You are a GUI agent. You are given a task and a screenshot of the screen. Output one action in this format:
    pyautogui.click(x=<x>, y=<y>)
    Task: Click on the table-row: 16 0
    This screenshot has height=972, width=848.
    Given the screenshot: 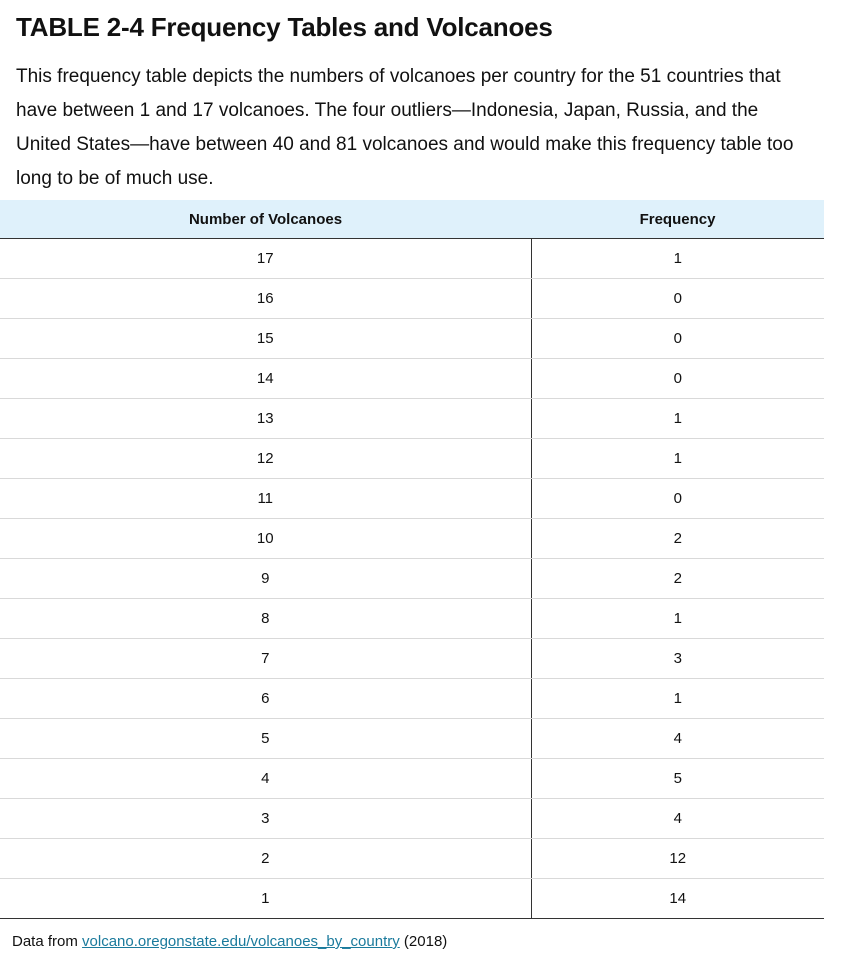 What is the action you would take?
    pyautogui.click(x=412, y=298)
    